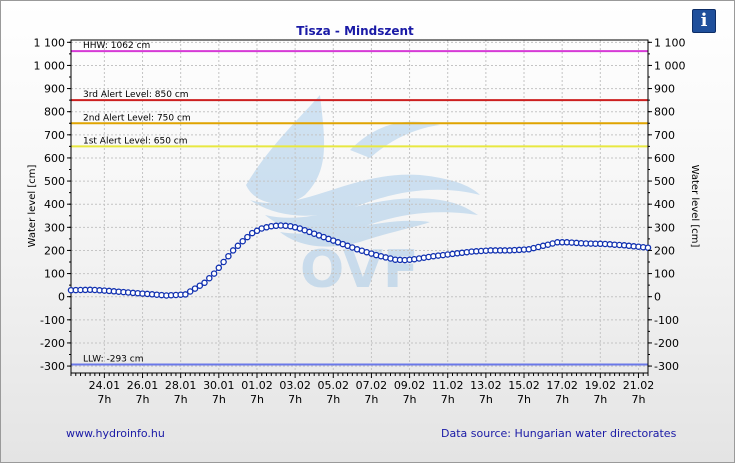 The width and height of the screenshot is (735, 463). Describe the element at coordinates (664, 227) in the screenshot. I see `y-tick-label-right: 300` at that location.